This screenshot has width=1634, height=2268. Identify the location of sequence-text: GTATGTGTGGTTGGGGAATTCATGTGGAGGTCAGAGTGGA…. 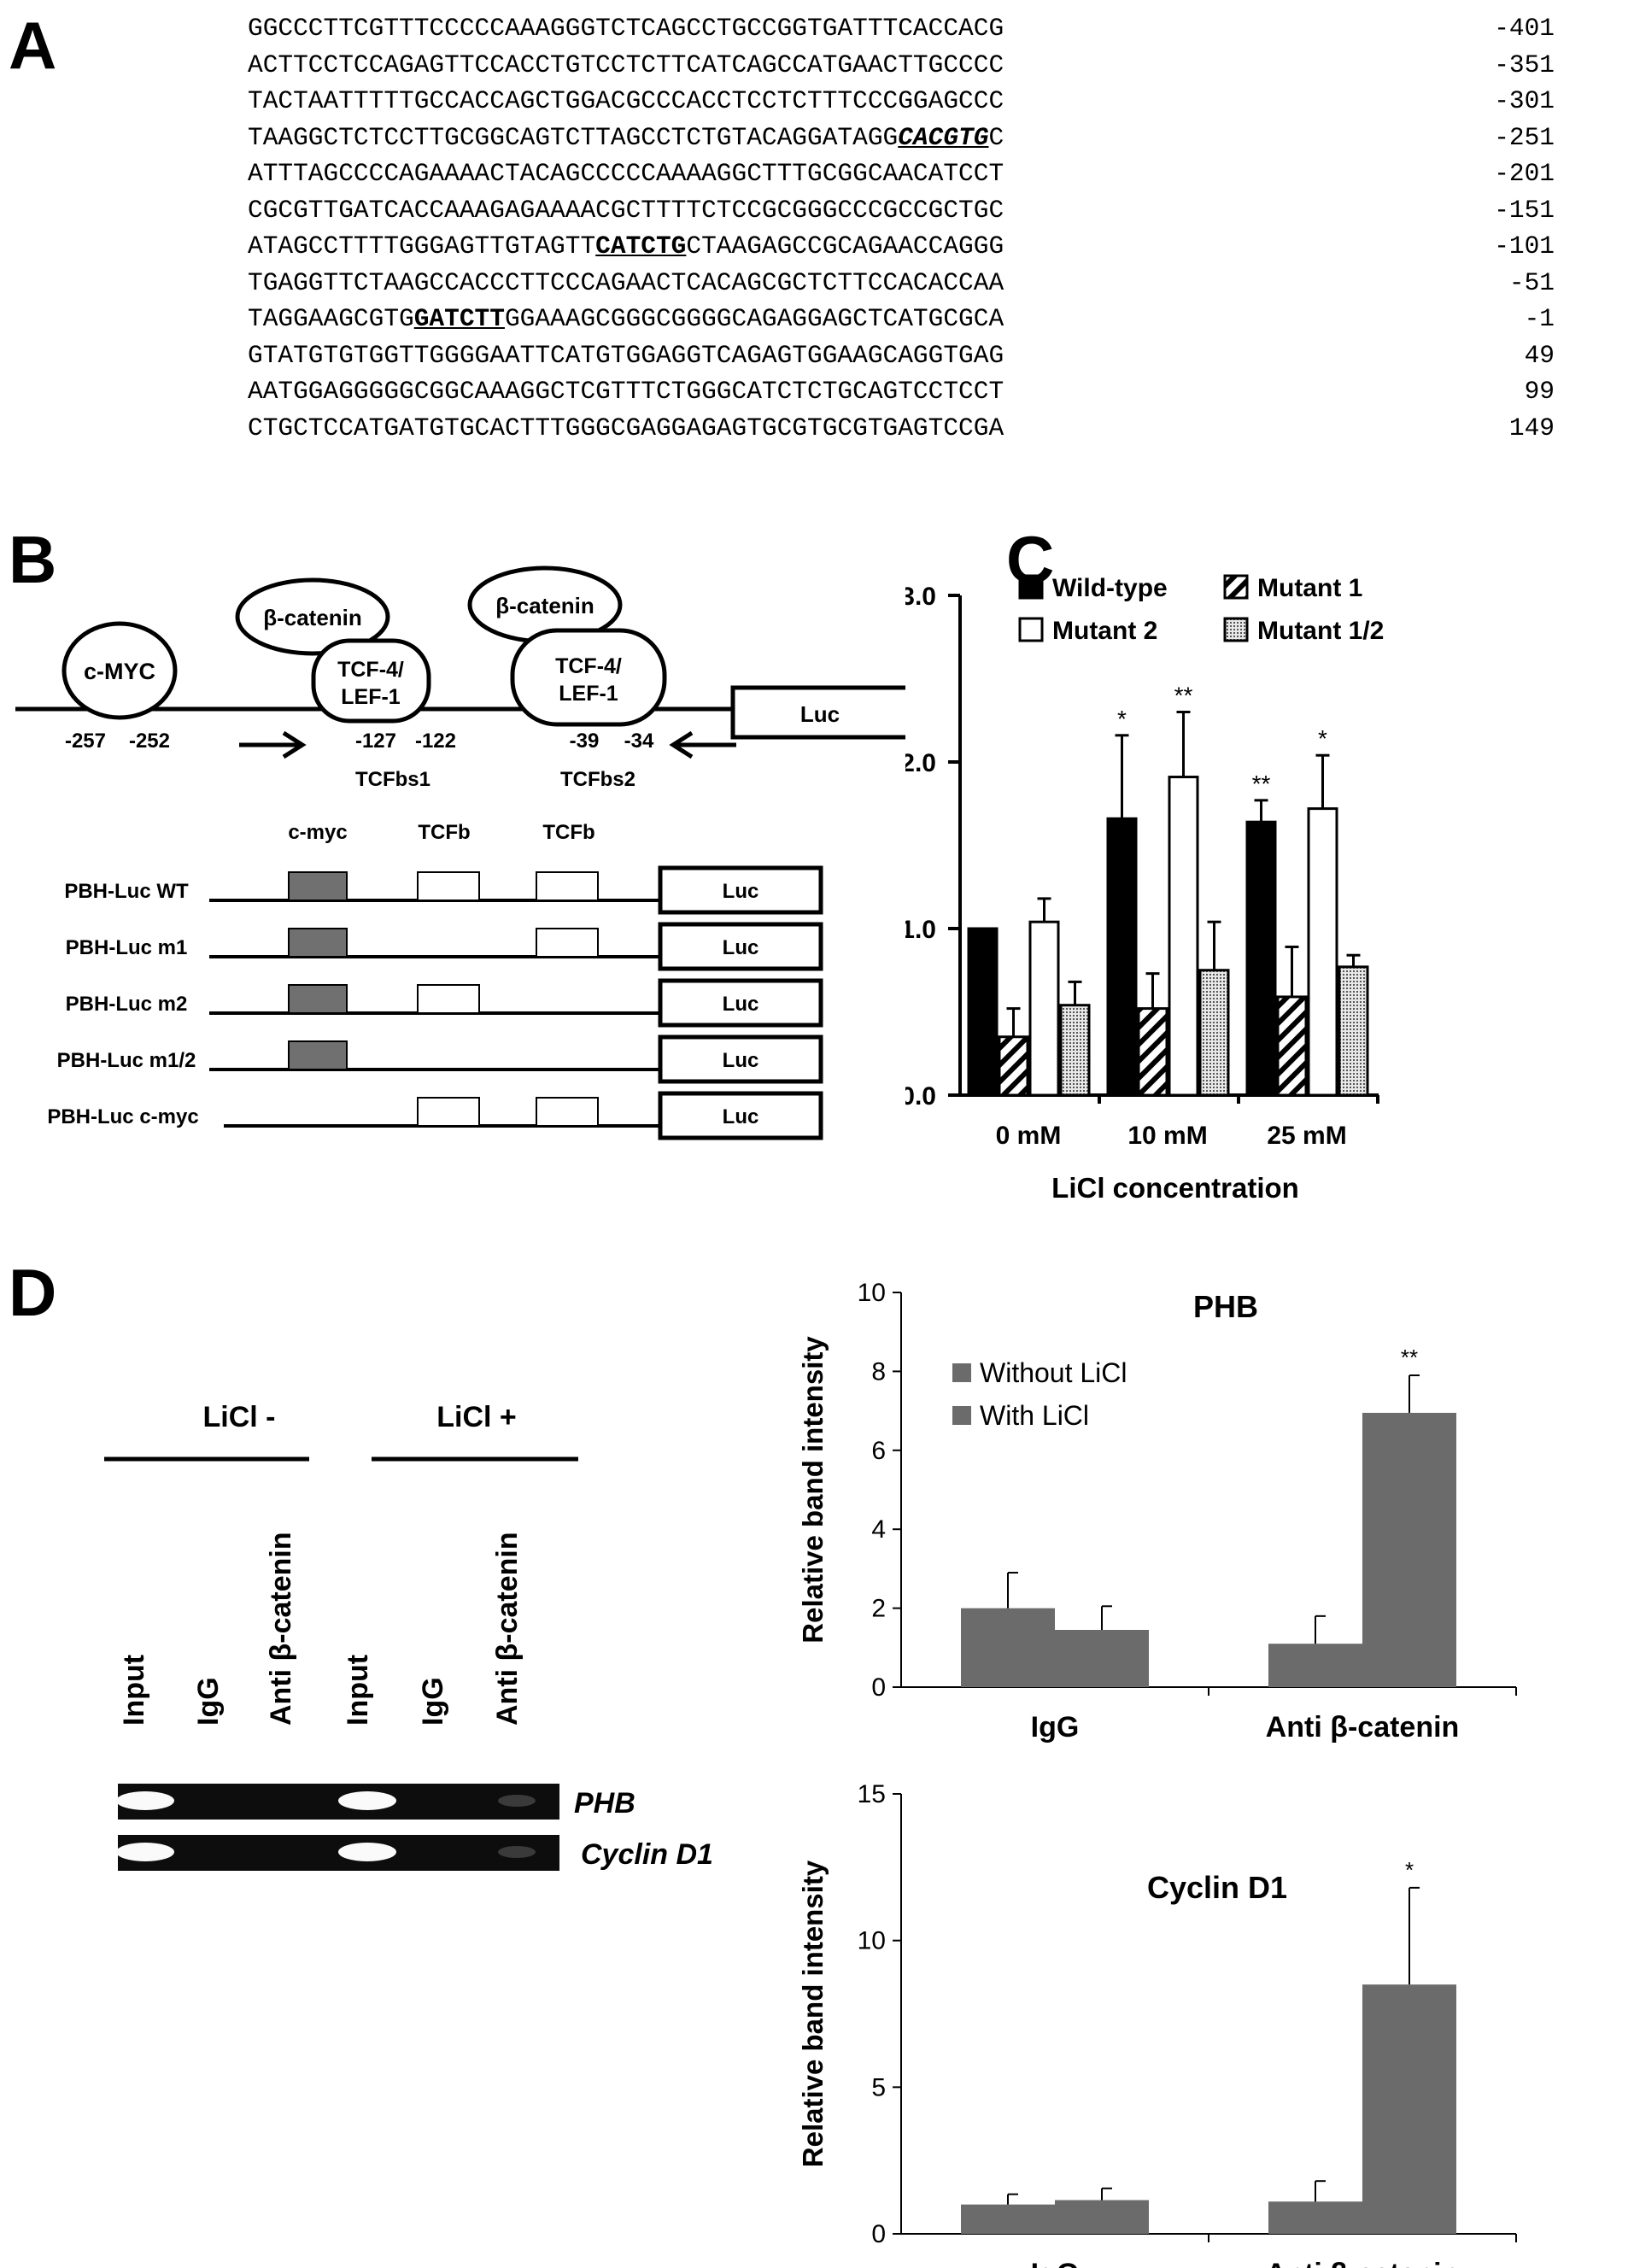
(626, 355).